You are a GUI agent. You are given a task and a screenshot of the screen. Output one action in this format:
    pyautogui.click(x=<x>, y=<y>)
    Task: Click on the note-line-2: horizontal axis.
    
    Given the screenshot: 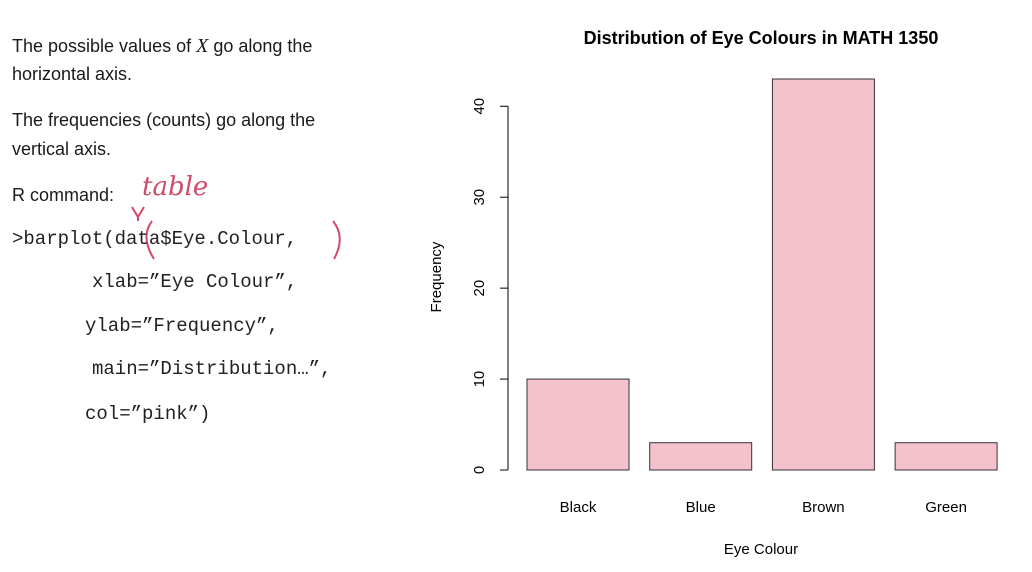 What is the action you would take?
    pyautogui.click(x=72, y=74)
    